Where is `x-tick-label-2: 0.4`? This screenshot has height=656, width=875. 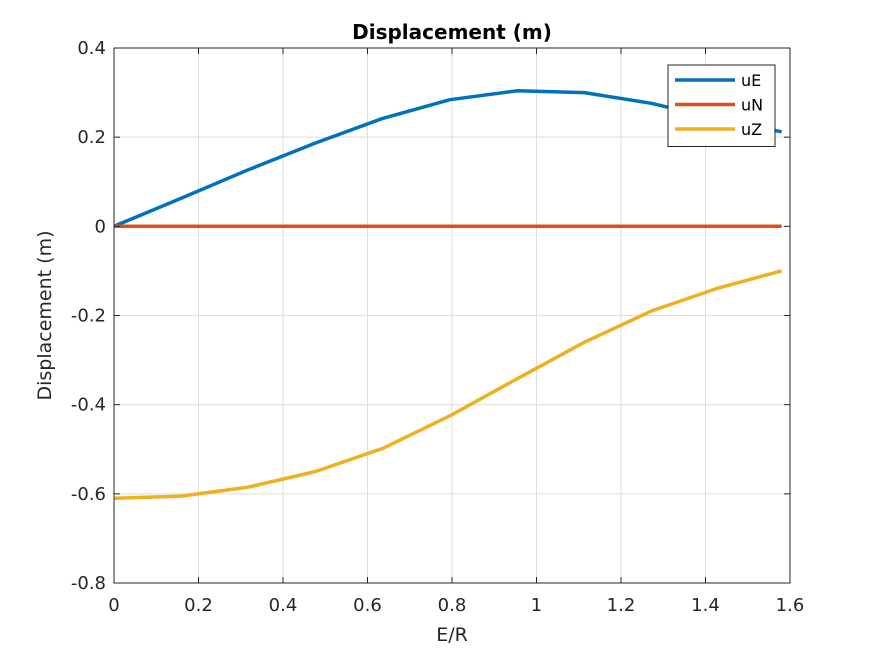
x-tick-label-2: 0.4 is located at coordinates (283, 605).